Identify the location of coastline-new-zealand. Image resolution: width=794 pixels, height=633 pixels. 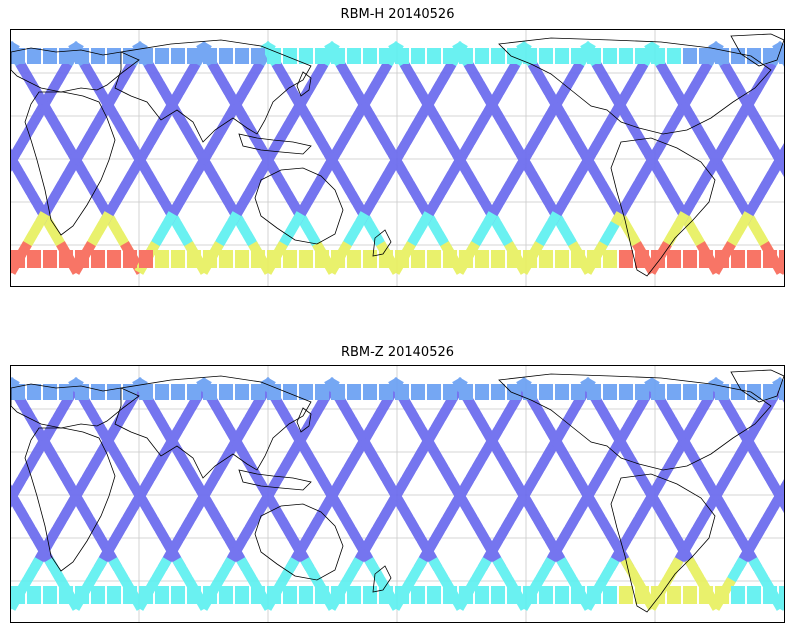
(382, 243).